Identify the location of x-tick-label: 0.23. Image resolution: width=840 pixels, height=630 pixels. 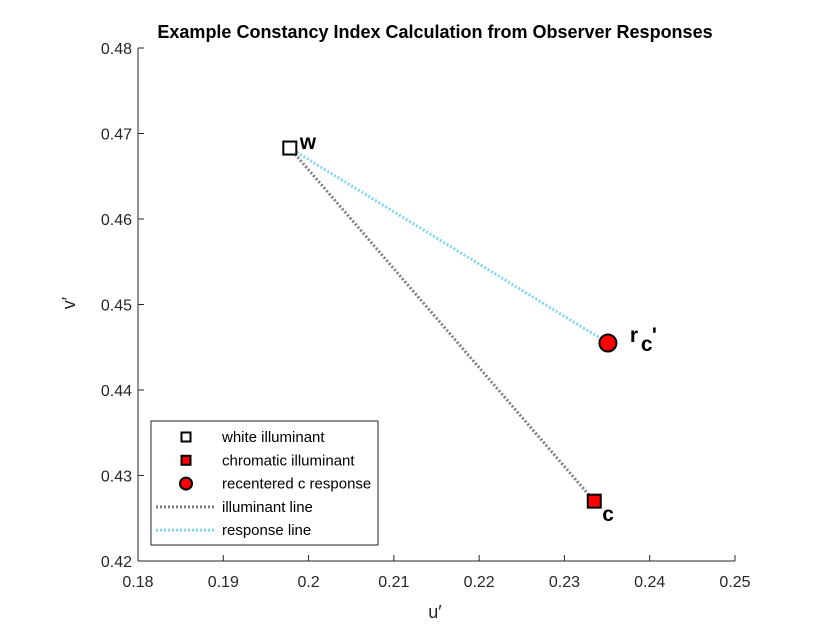
(564, 582).